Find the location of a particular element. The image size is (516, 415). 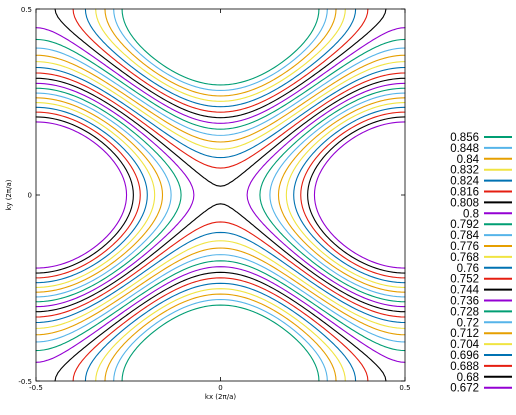

legend-label-5: 0.816 is located at coordinates (464, 193).